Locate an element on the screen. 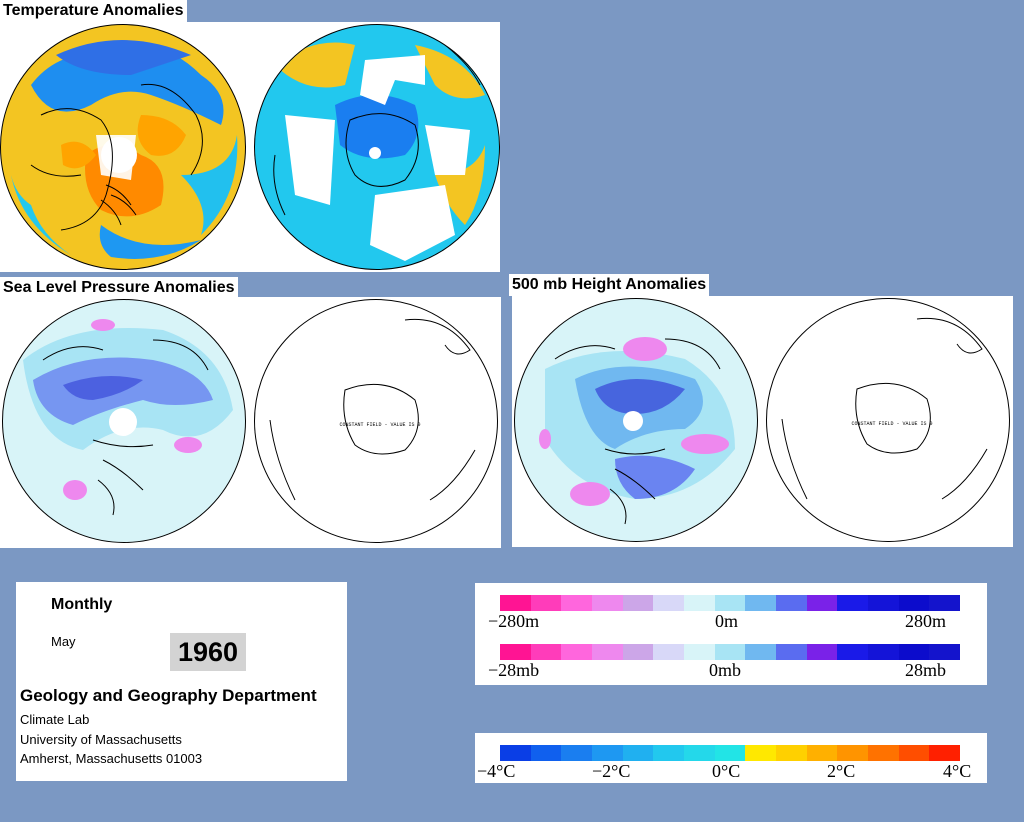  pressure-max-label: 28mb is located at coordinates (926, 670).